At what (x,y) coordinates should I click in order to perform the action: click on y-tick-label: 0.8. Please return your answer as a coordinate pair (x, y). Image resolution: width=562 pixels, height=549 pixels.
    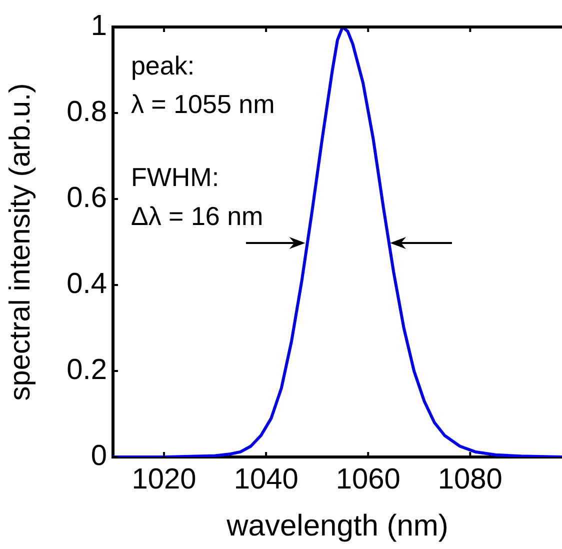
    Looking at the image, I should click on (86, 112).